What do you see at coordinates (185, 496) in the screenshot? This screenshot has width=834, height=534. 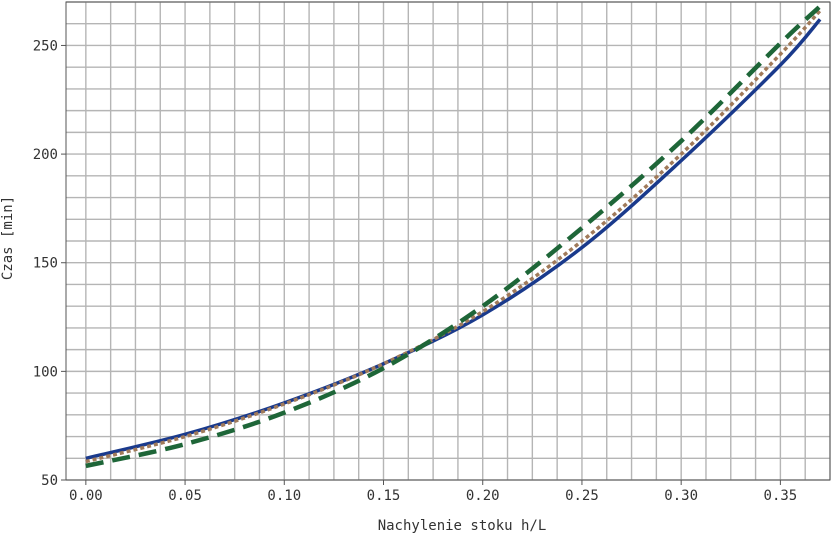 I see `x-tick-label: 0.05` at bounding box center [185, 496].